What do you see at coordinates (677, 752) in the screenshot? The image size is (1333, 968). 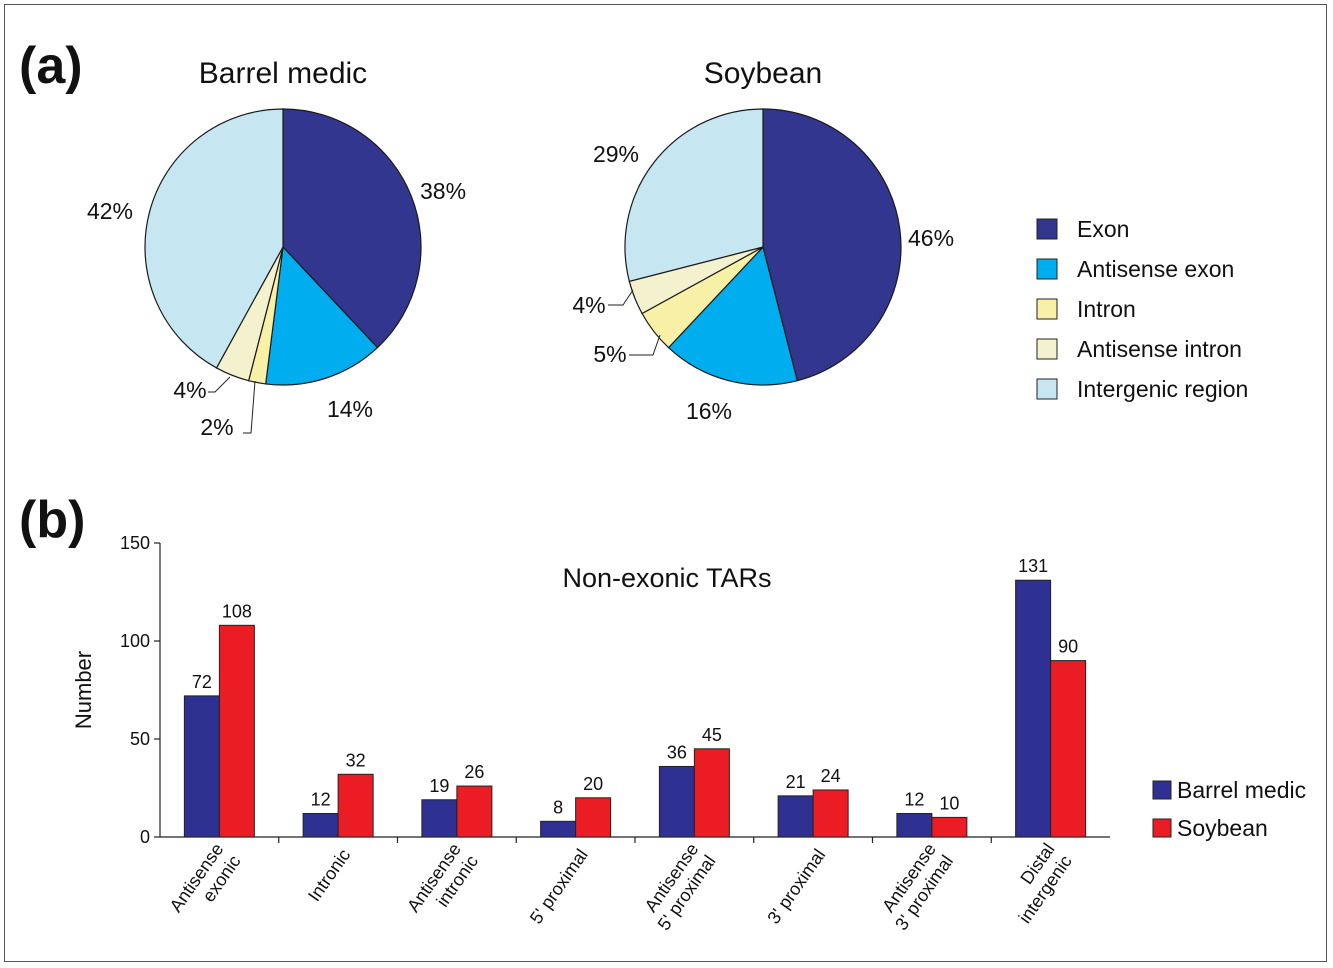 I see `bar-value-label: 36` at bounding box center [677, 752].